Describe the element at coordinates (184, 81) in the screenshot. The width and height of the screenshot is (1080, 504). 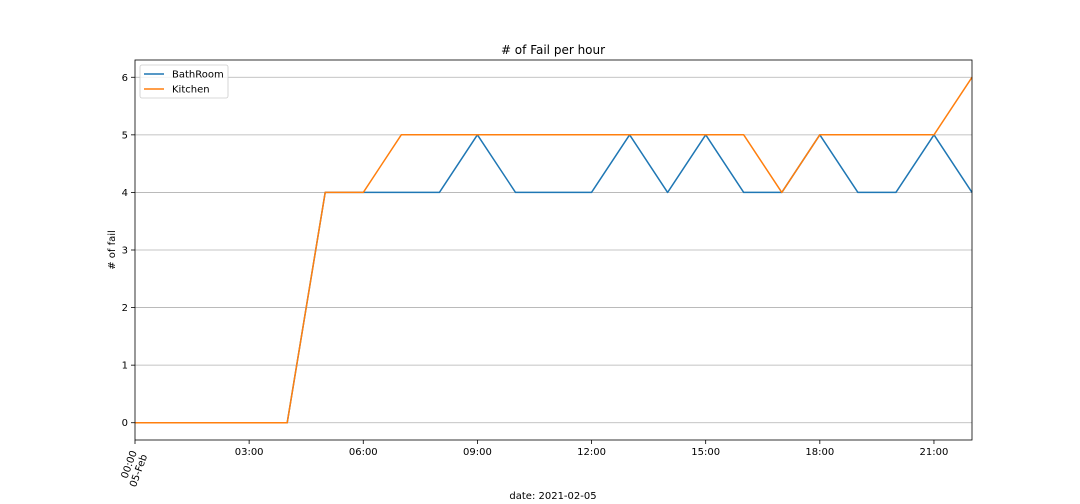
I see `legend: BathRoom Kitchen` at that location.